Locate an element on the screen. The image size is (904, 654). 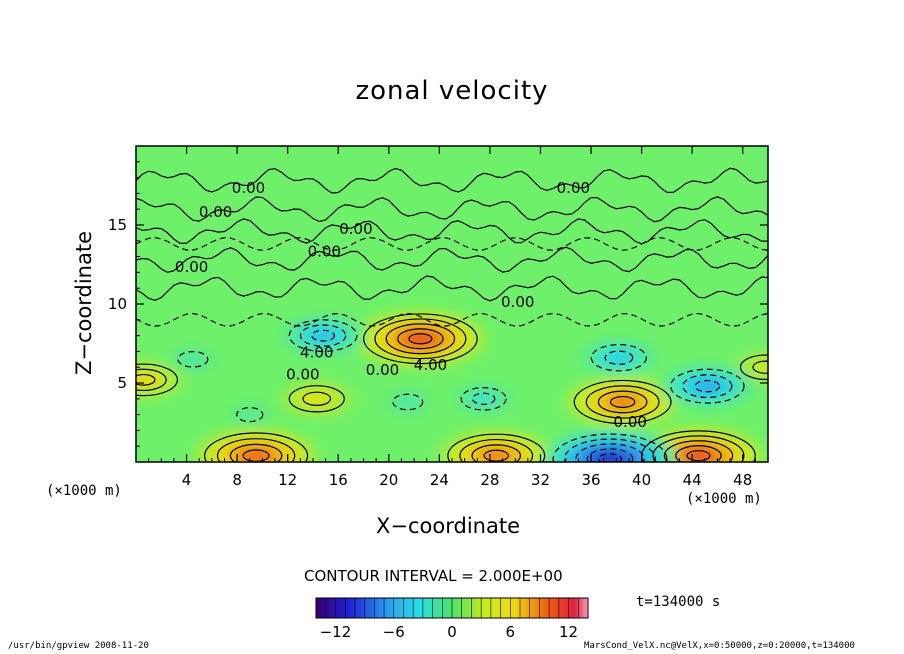
colorbar-tick-label-2: 0 is located at coordinates (452, 632).